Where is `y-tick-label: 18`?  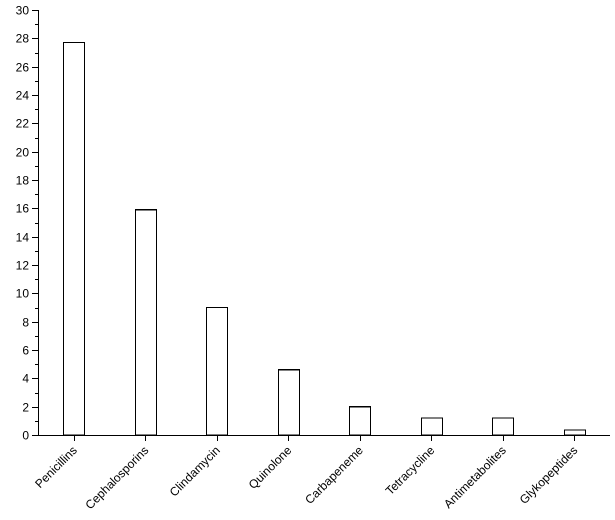
y-tick-label: 18 is located at coordinates (23, 181).